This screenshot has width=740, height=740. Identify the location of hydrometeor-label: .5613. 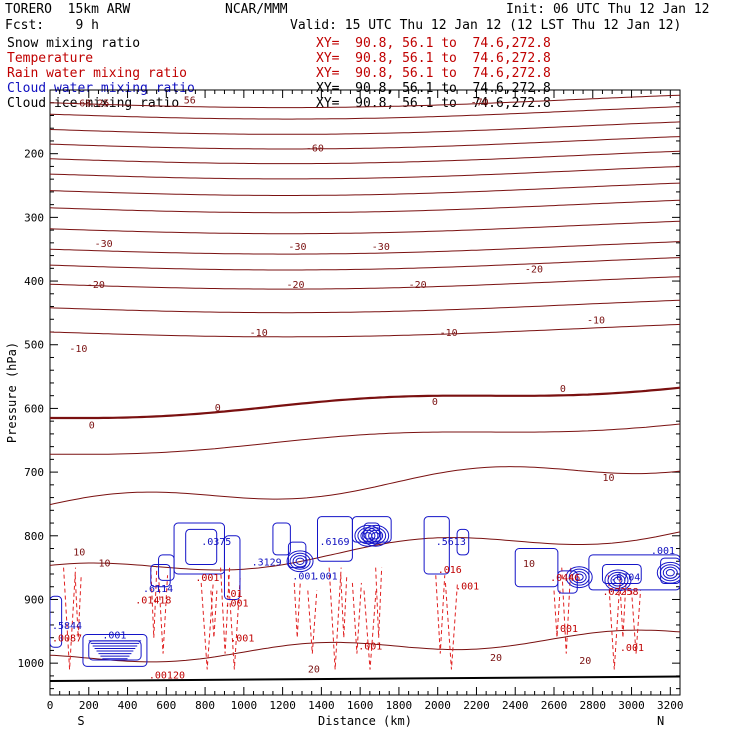
(451, 542).